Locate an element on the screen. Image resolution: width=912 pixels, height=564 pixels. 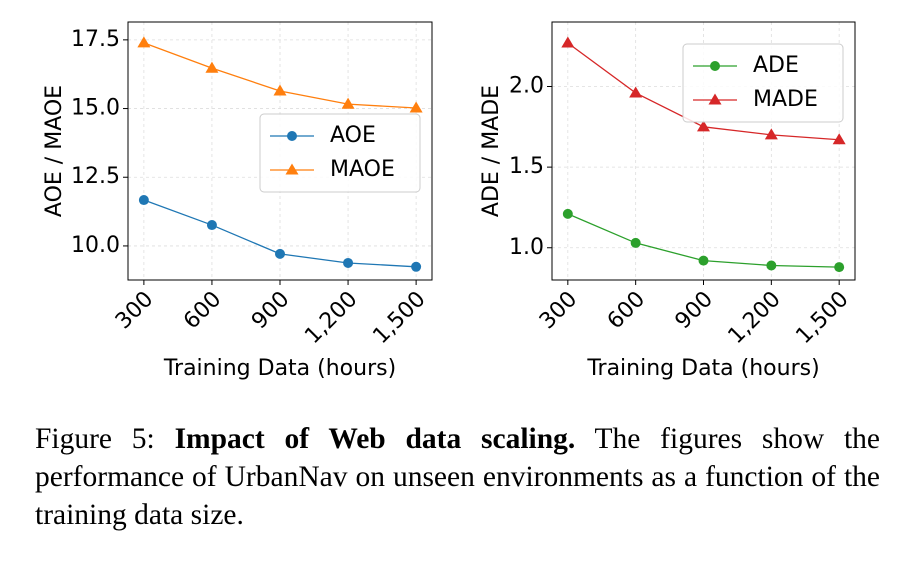
y-tick-label: 1.0 is located at coordinates (526, 247).